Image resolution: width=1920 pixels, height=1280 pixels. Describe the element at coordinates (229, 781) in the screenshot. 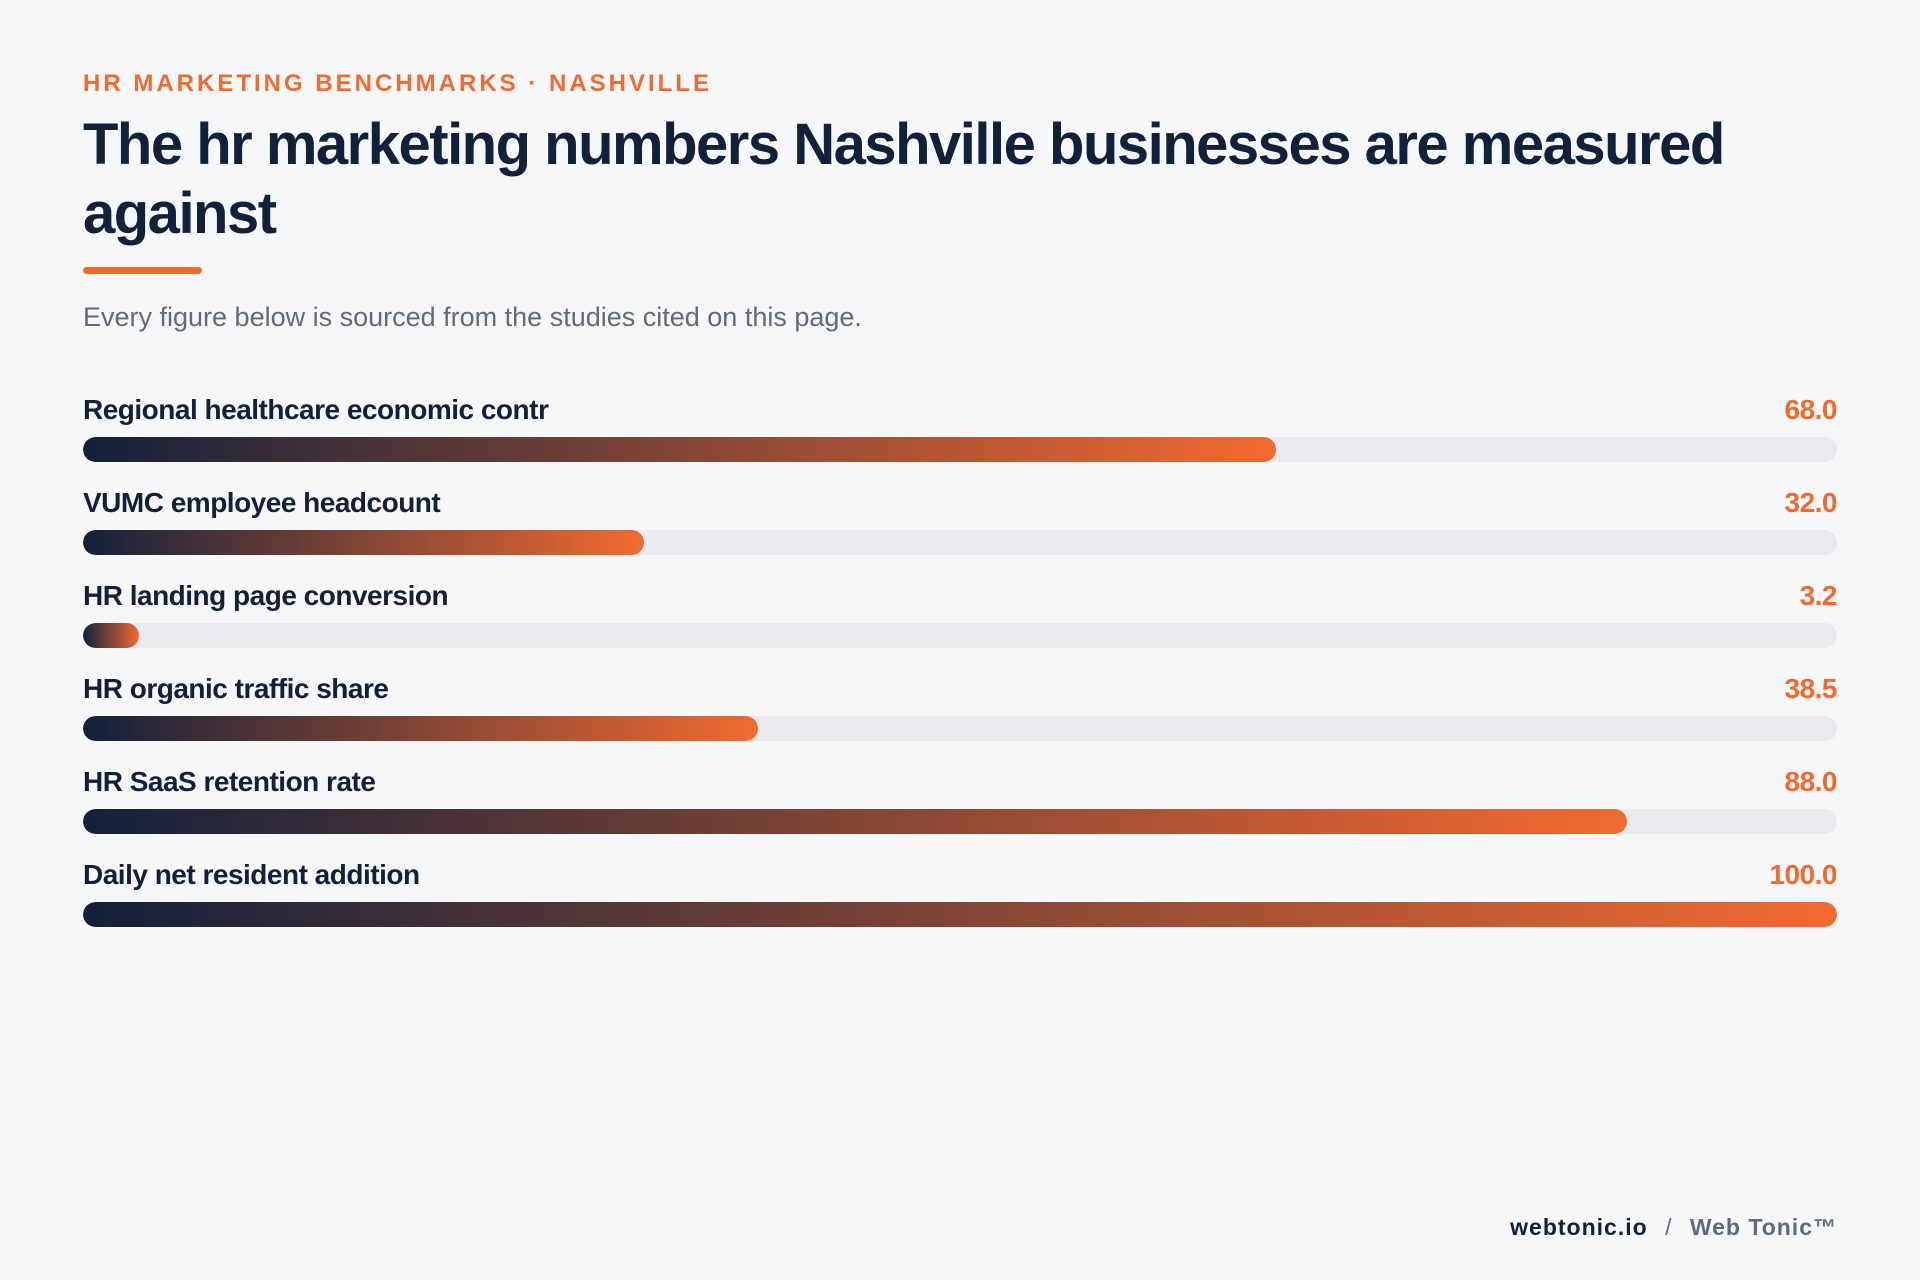

I see `bar-label: HR SaaS retention rate` at that location.